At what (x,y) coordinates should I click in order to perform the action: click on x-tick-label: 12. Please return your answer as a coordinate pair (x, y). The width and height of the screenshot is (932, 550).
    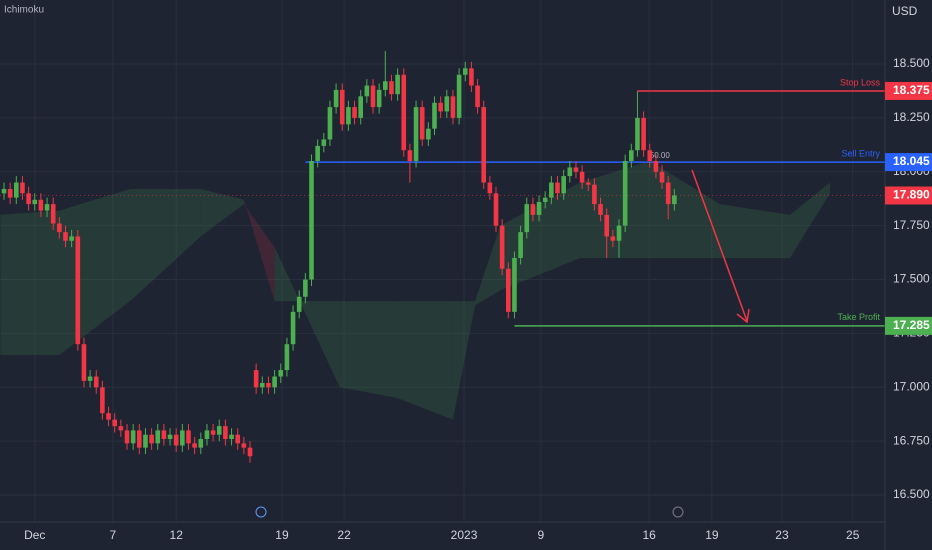
    Looking at the image, I should click on (177, 535).